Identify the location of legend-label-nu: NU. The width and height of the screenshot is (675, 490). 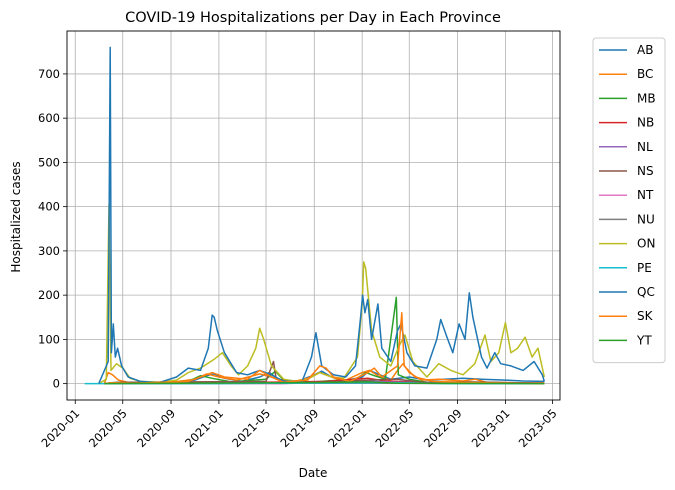
(646, 219).